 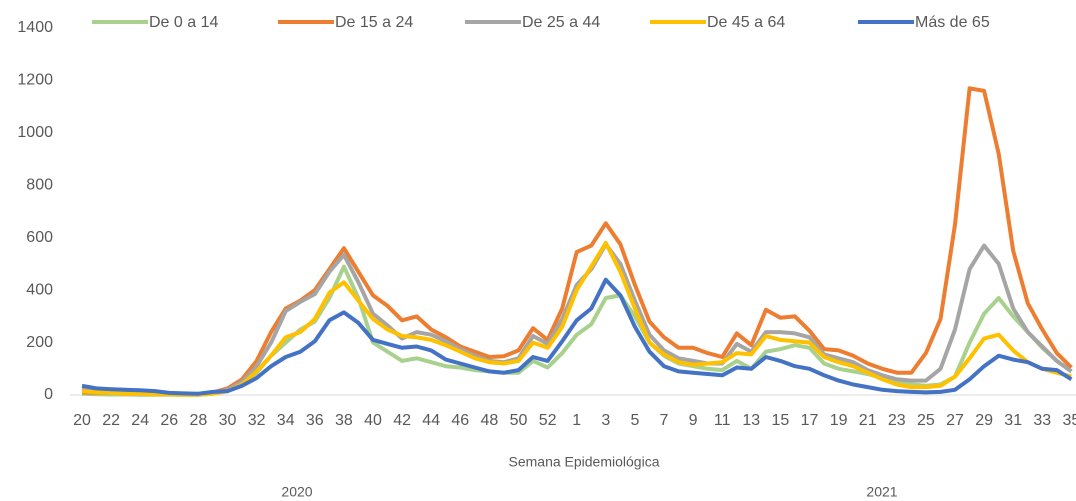 I want to click on legend-label: Más de 65, so click(x=952, y=22).